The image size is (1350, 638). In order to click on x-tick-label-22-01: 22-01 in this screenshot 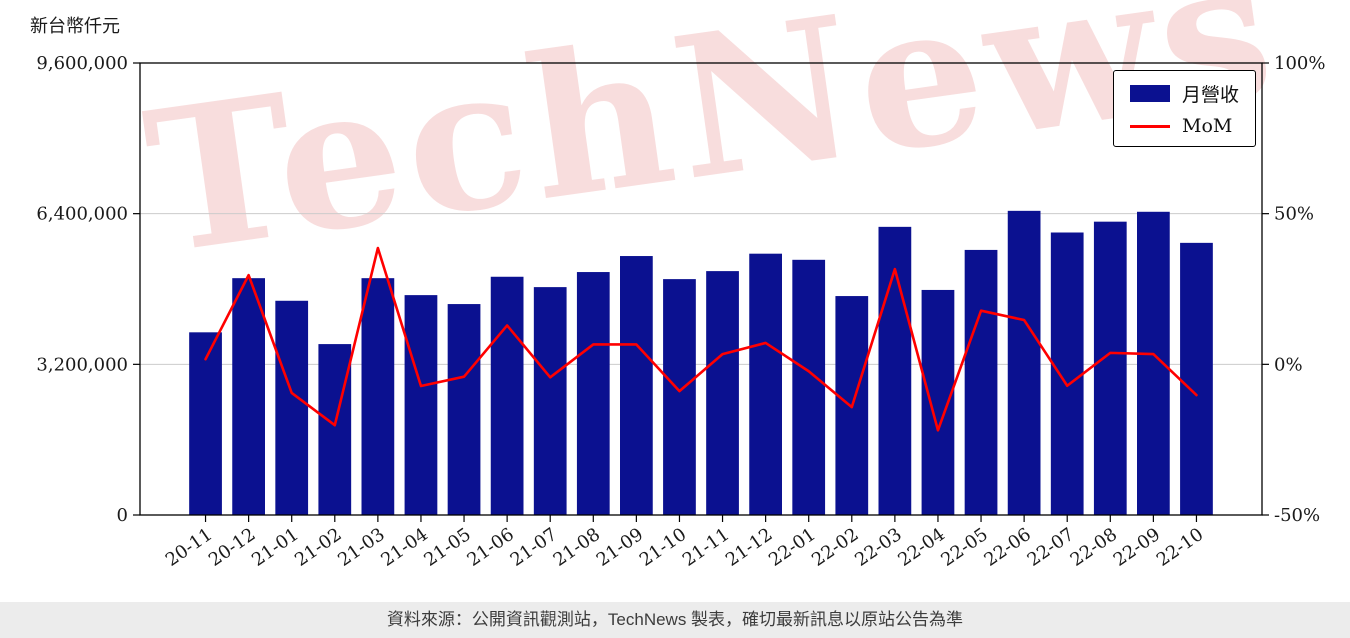, I will do `click(792, 547)`.